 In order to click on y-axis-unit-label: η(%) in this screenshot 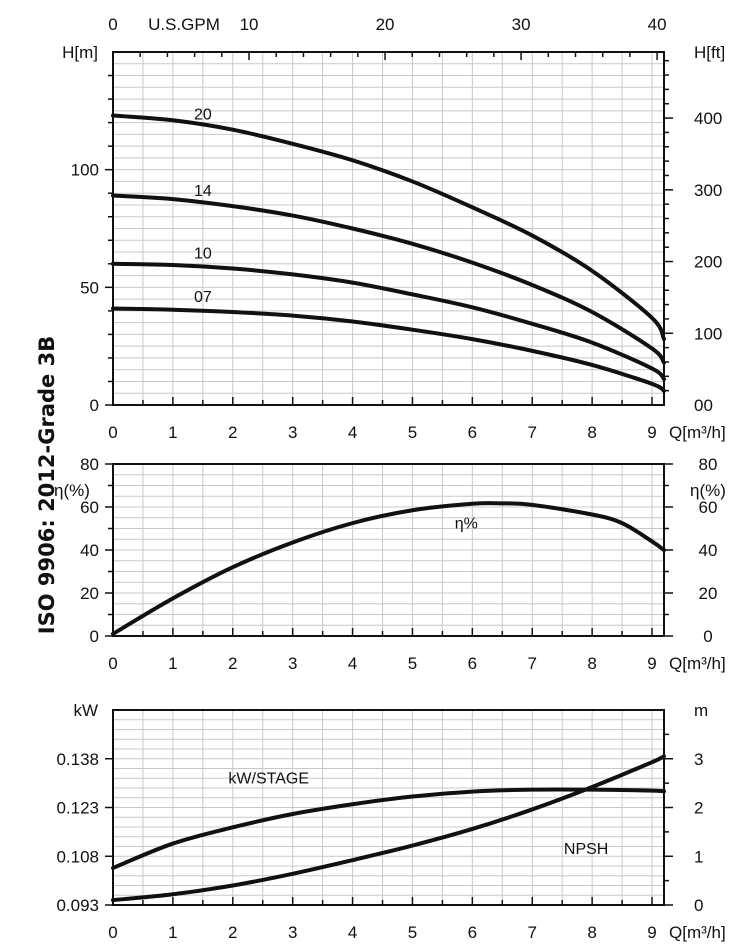, I will do `click(72, 490)`.